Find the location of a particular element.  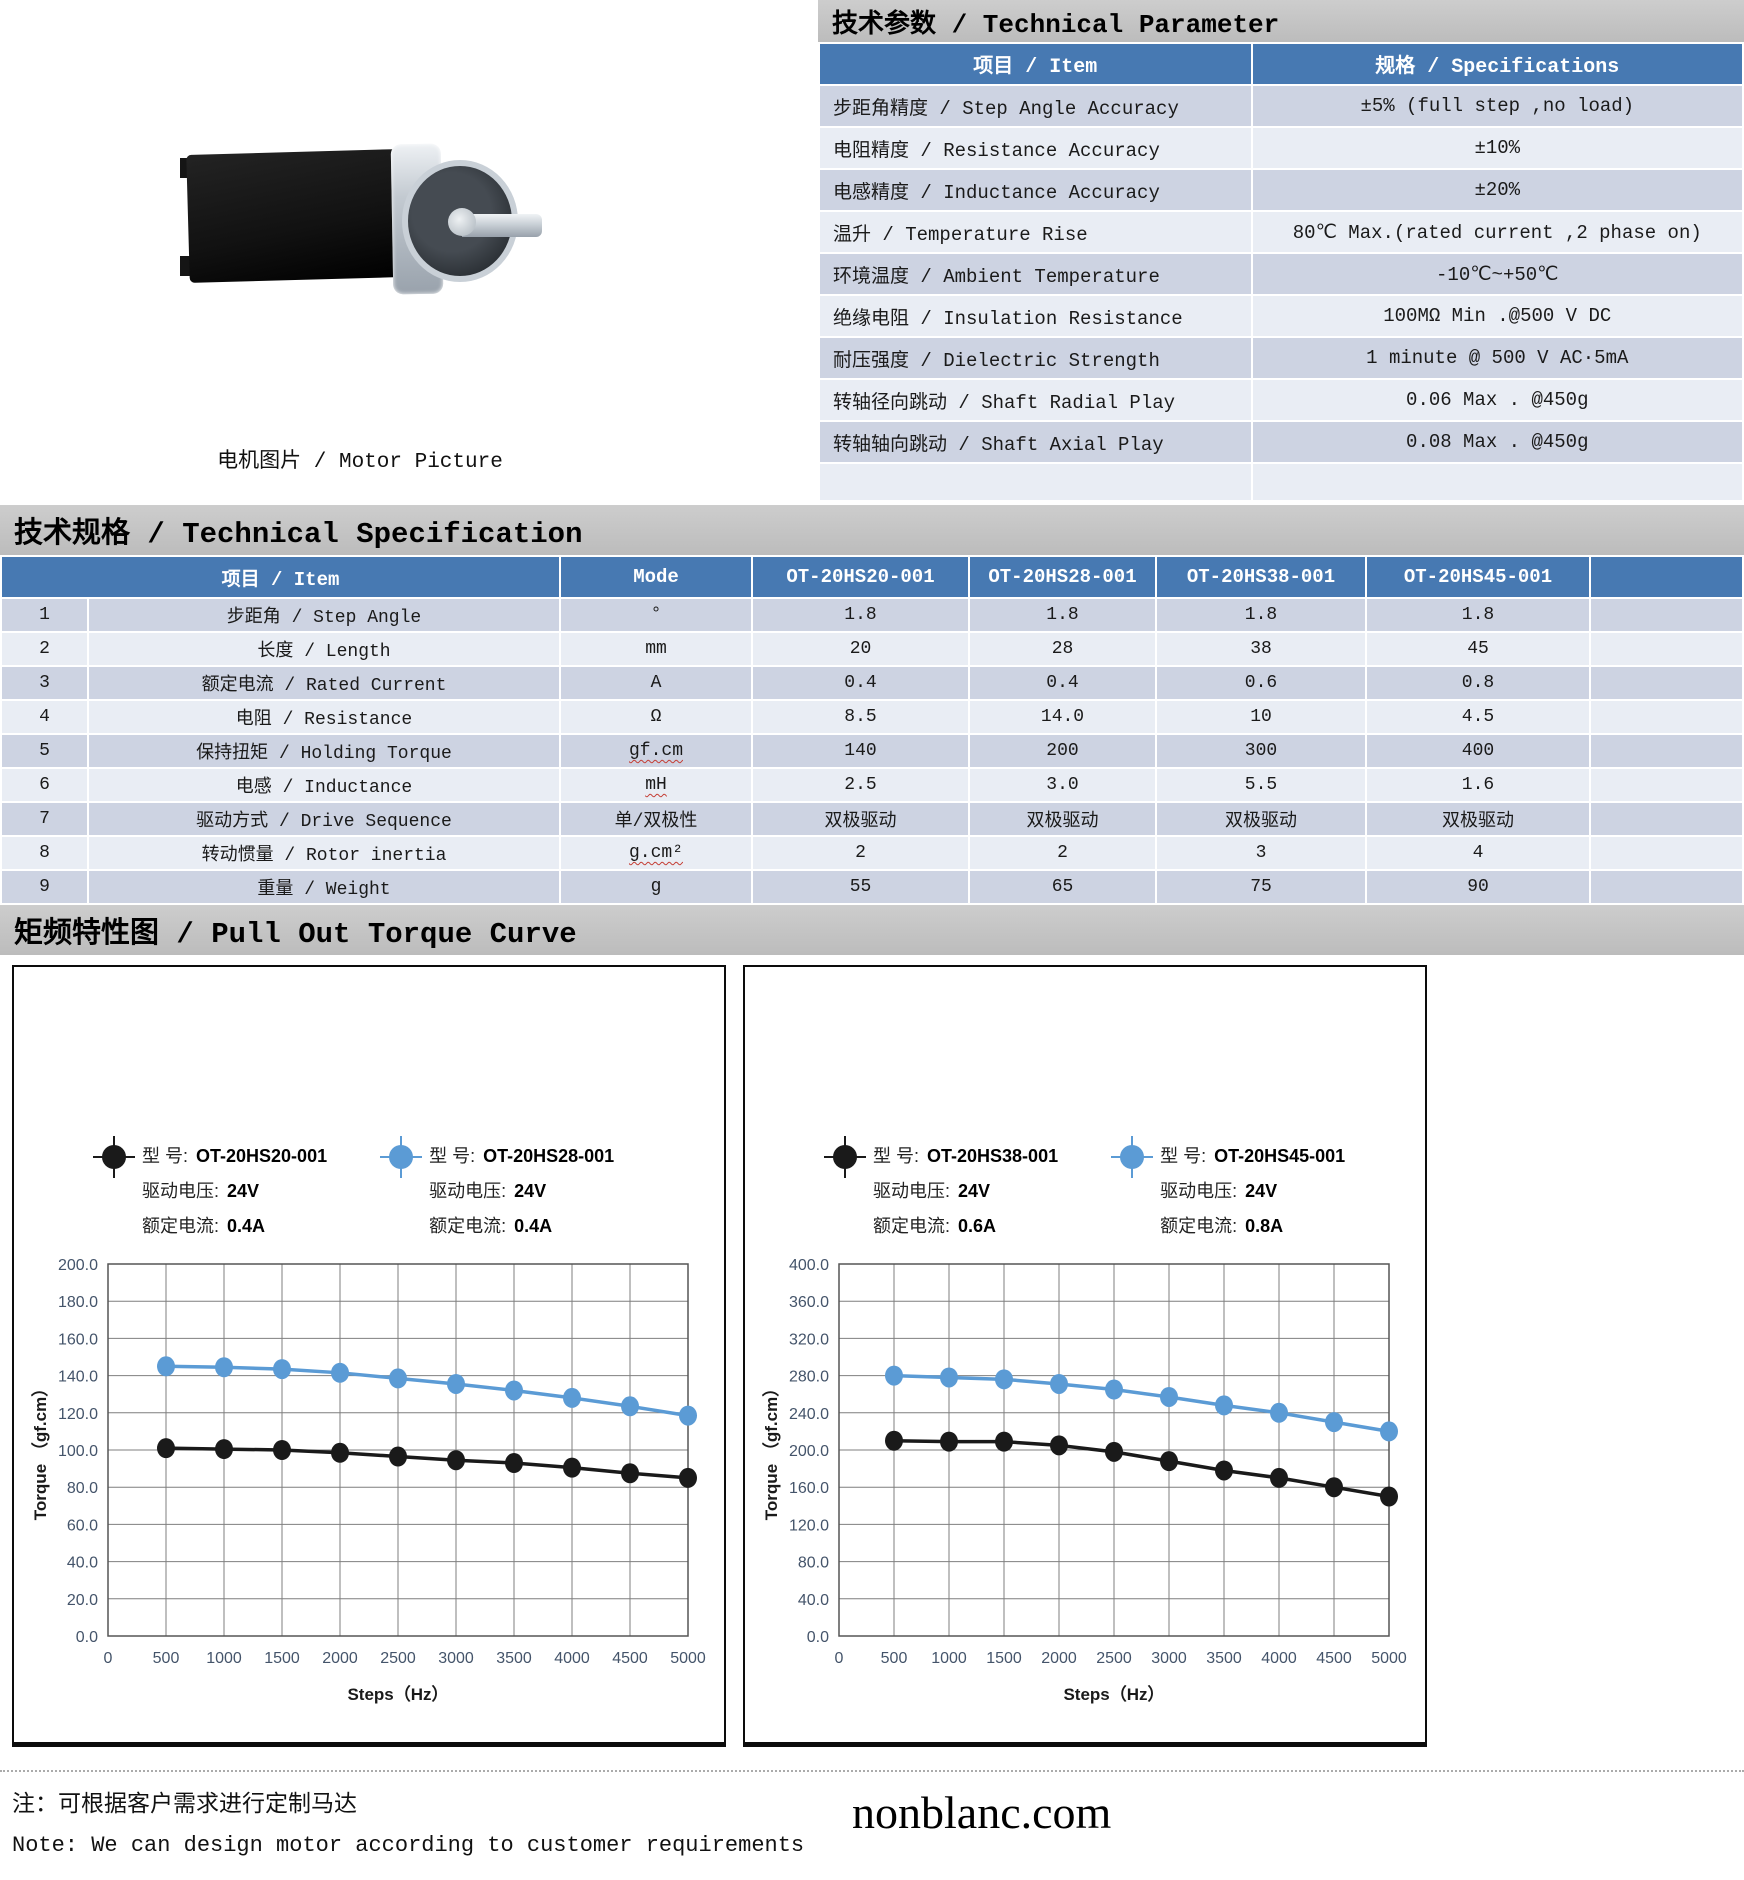

footer-note-cn: 注：可根据客户需求进行定制马达 is located at coordinates (184, 1805).